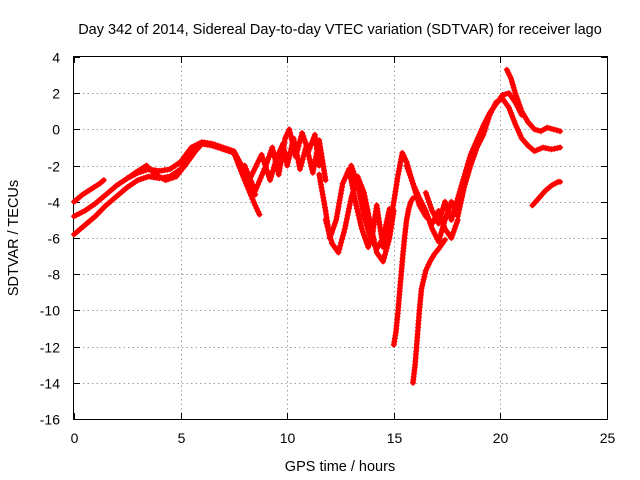  I want to click on y-tick-label: -2, so click(54, 167).